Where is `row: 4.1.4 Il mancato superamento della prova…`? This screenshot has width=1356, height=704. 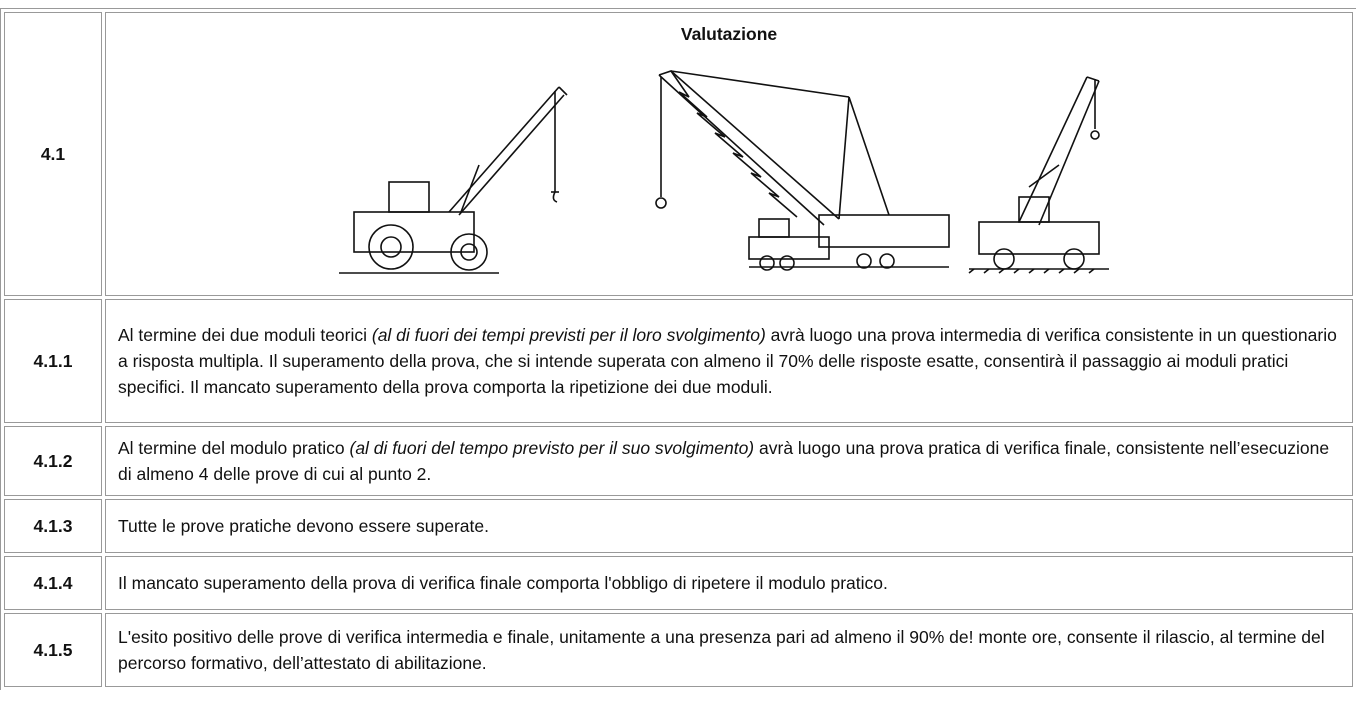 row: 4.1.4 Il mancato superamento della prova… is located at coordinates (678, 583).